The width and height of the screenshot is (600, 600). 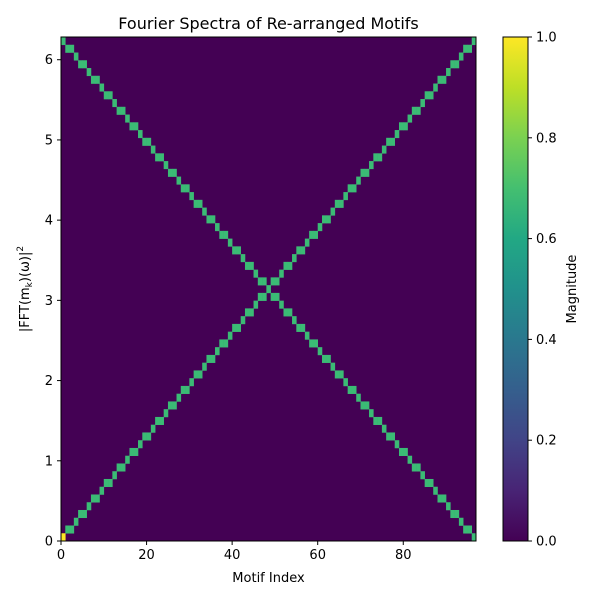 What do you see at coordinates (268, 578) in the screenshot?
I see `x-axis-label: Motif Index` at bounding box center [268, 578].